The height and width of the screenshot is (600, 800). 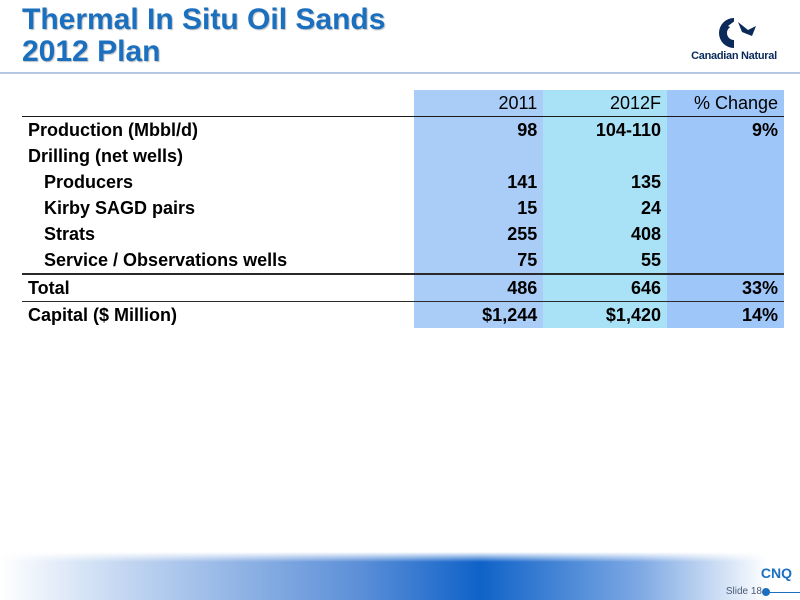 What do you see at coordinates (89, 181) in the screenshot?
I see `row-label: Producers` at bounding box center [89, 181].